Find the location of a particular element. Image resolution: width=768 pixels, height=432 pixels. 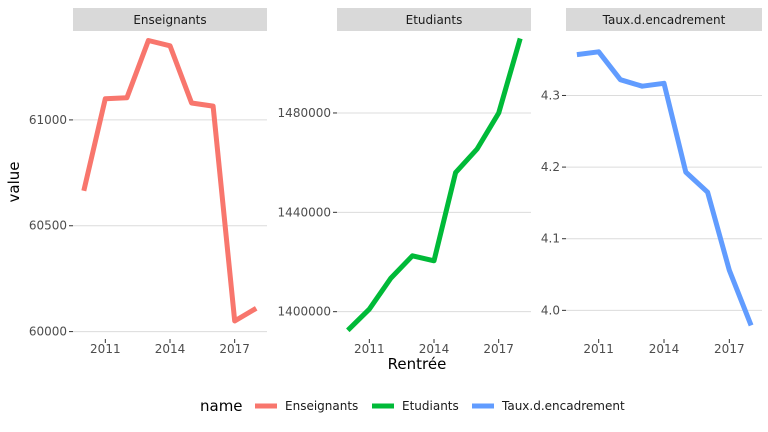

y-tick-label: 1440000 is located at coordinates (304, 212).